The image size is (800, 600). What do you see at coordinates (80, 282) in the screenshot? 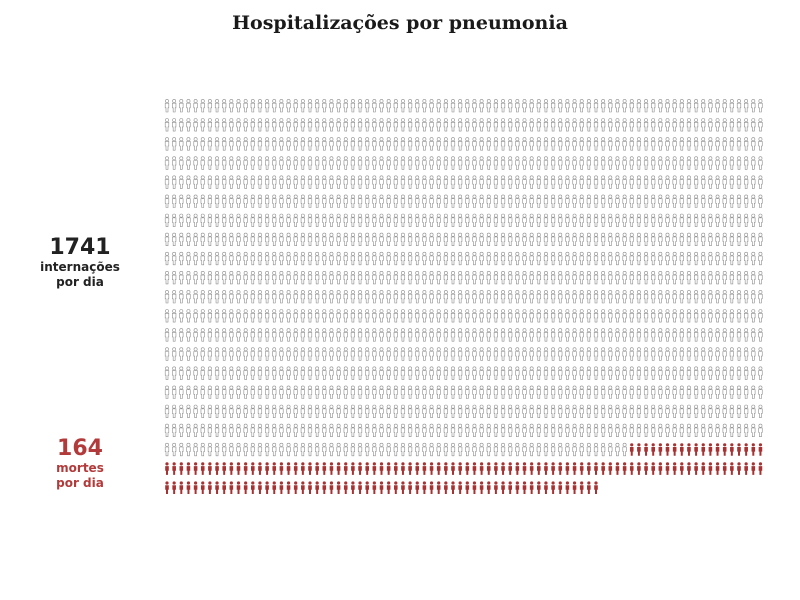
I see `hospitalizations-label-line2: por dia` at bounding box center [80, 282].